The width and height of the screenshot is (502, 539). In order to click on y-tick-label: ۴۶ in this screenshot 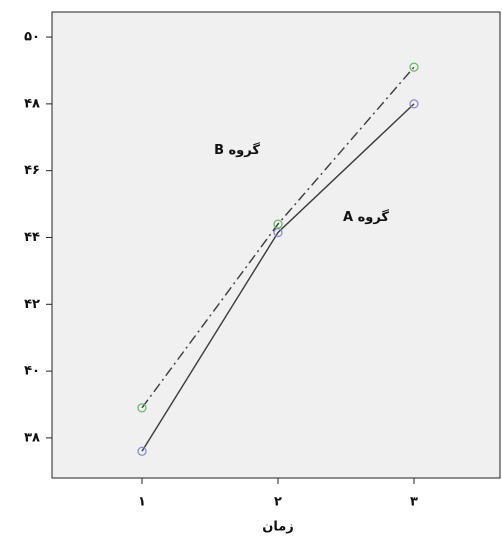, I will do `click(32, 170)`.